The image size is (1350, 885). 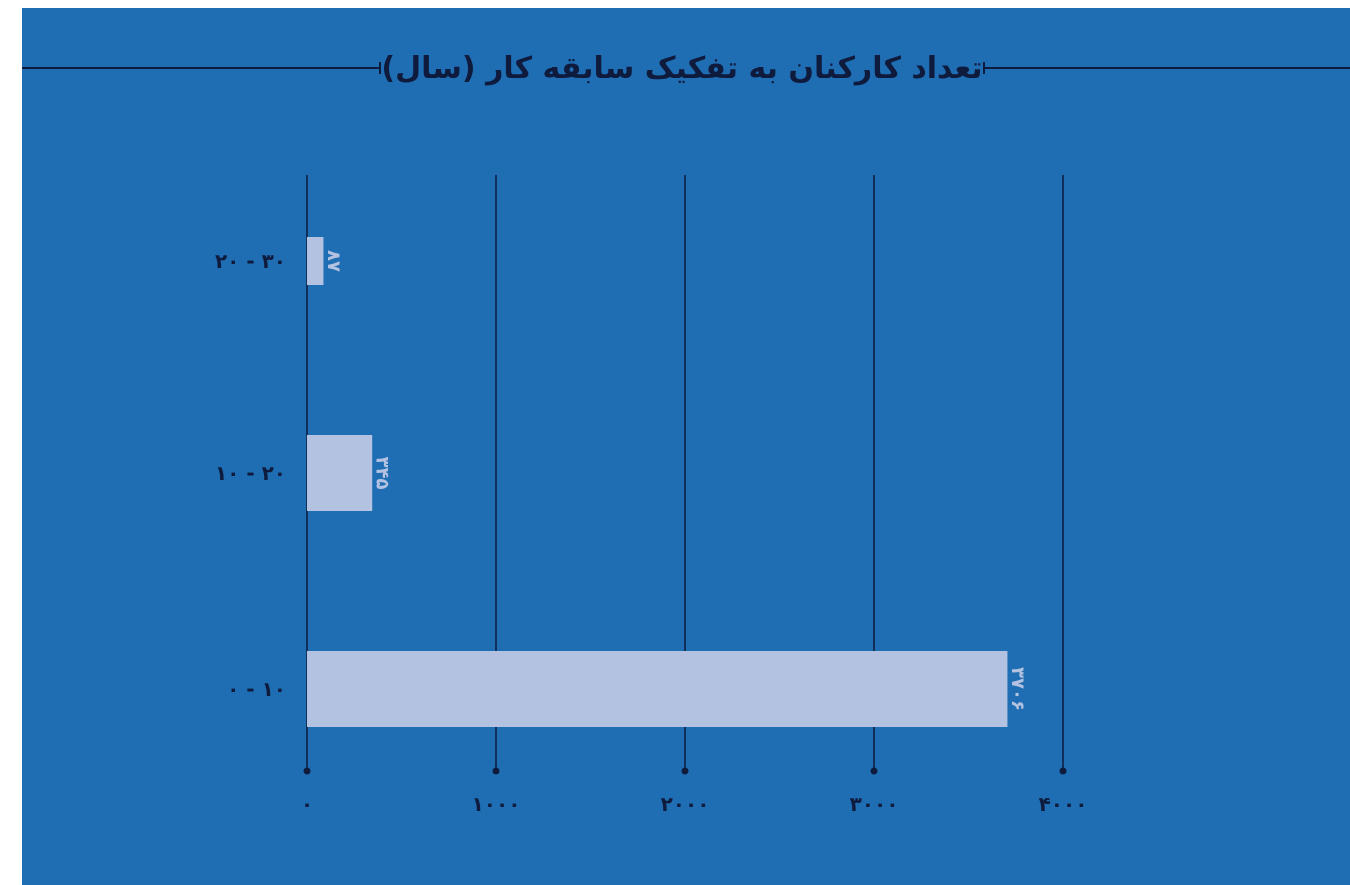 What do you see at coordinates (250, 473) in the screenshot?
I see `category-label-2: ۱۰ - ۲۰` at bounding box center [250, 473].